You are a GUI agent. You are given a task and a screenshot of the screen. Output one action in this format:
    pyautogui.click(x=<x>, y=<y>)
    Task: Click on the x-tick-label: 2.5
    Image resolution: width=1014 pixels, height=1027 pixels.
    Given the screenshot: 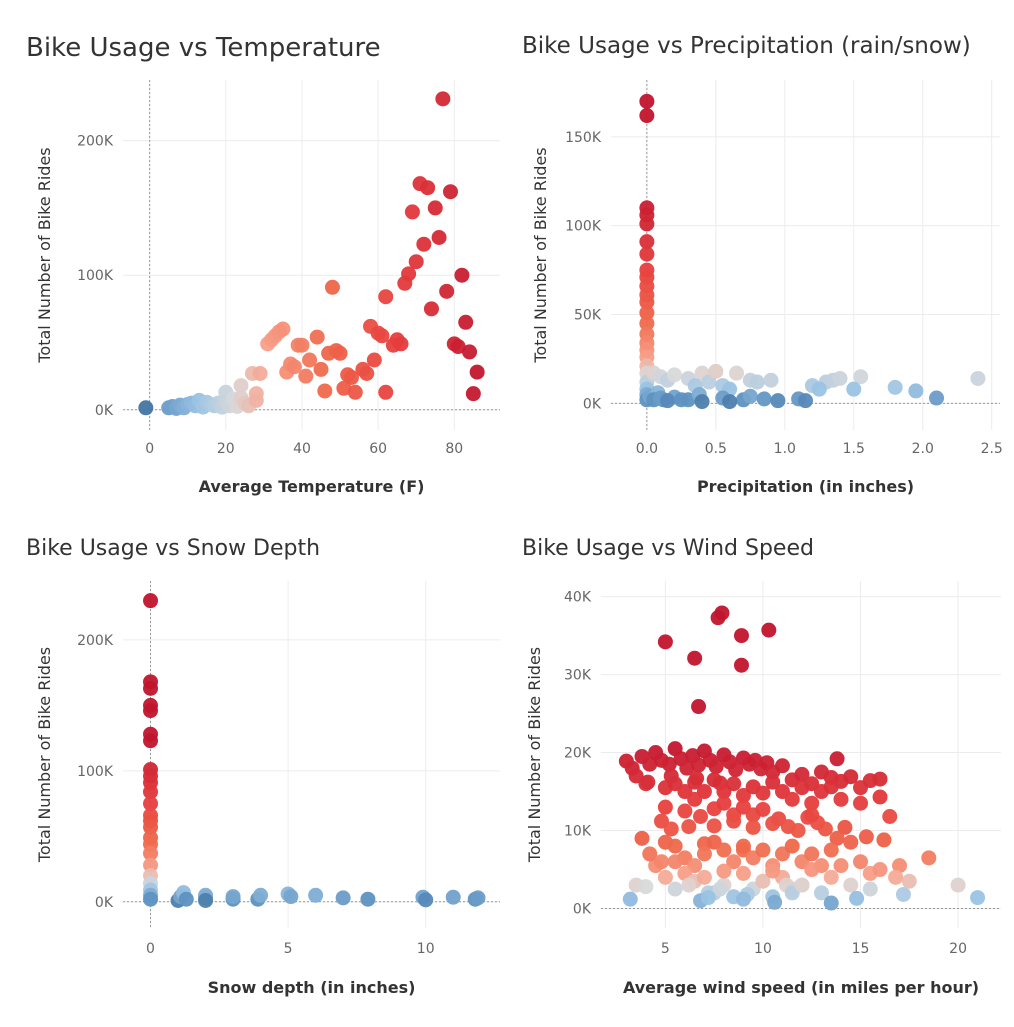 What is the action you would take?
    pyautogui.click(x=992, y=449)
    